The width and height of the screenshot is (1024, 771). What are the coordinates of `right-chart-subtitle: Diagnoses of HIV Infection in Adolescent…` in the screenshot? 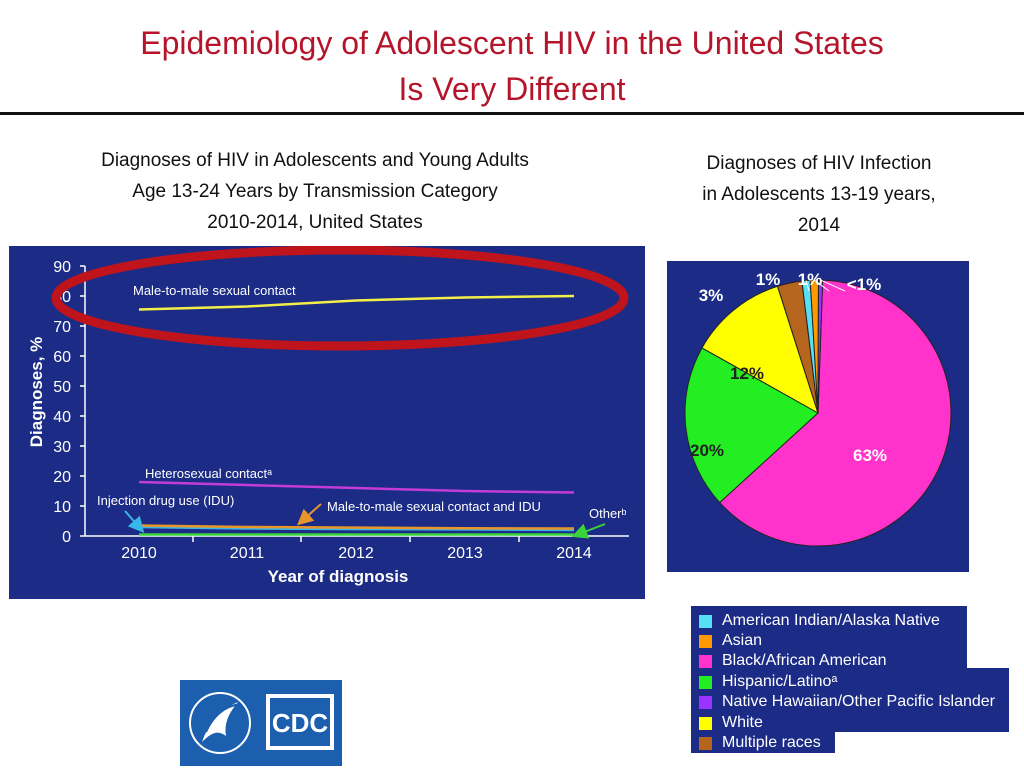 It's located at (819, 194).